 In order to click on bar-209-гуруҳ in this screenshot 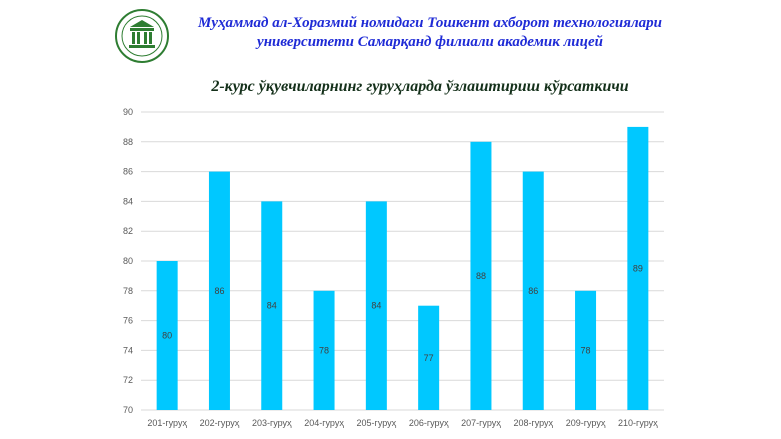, I will do `click(586, 350)`.